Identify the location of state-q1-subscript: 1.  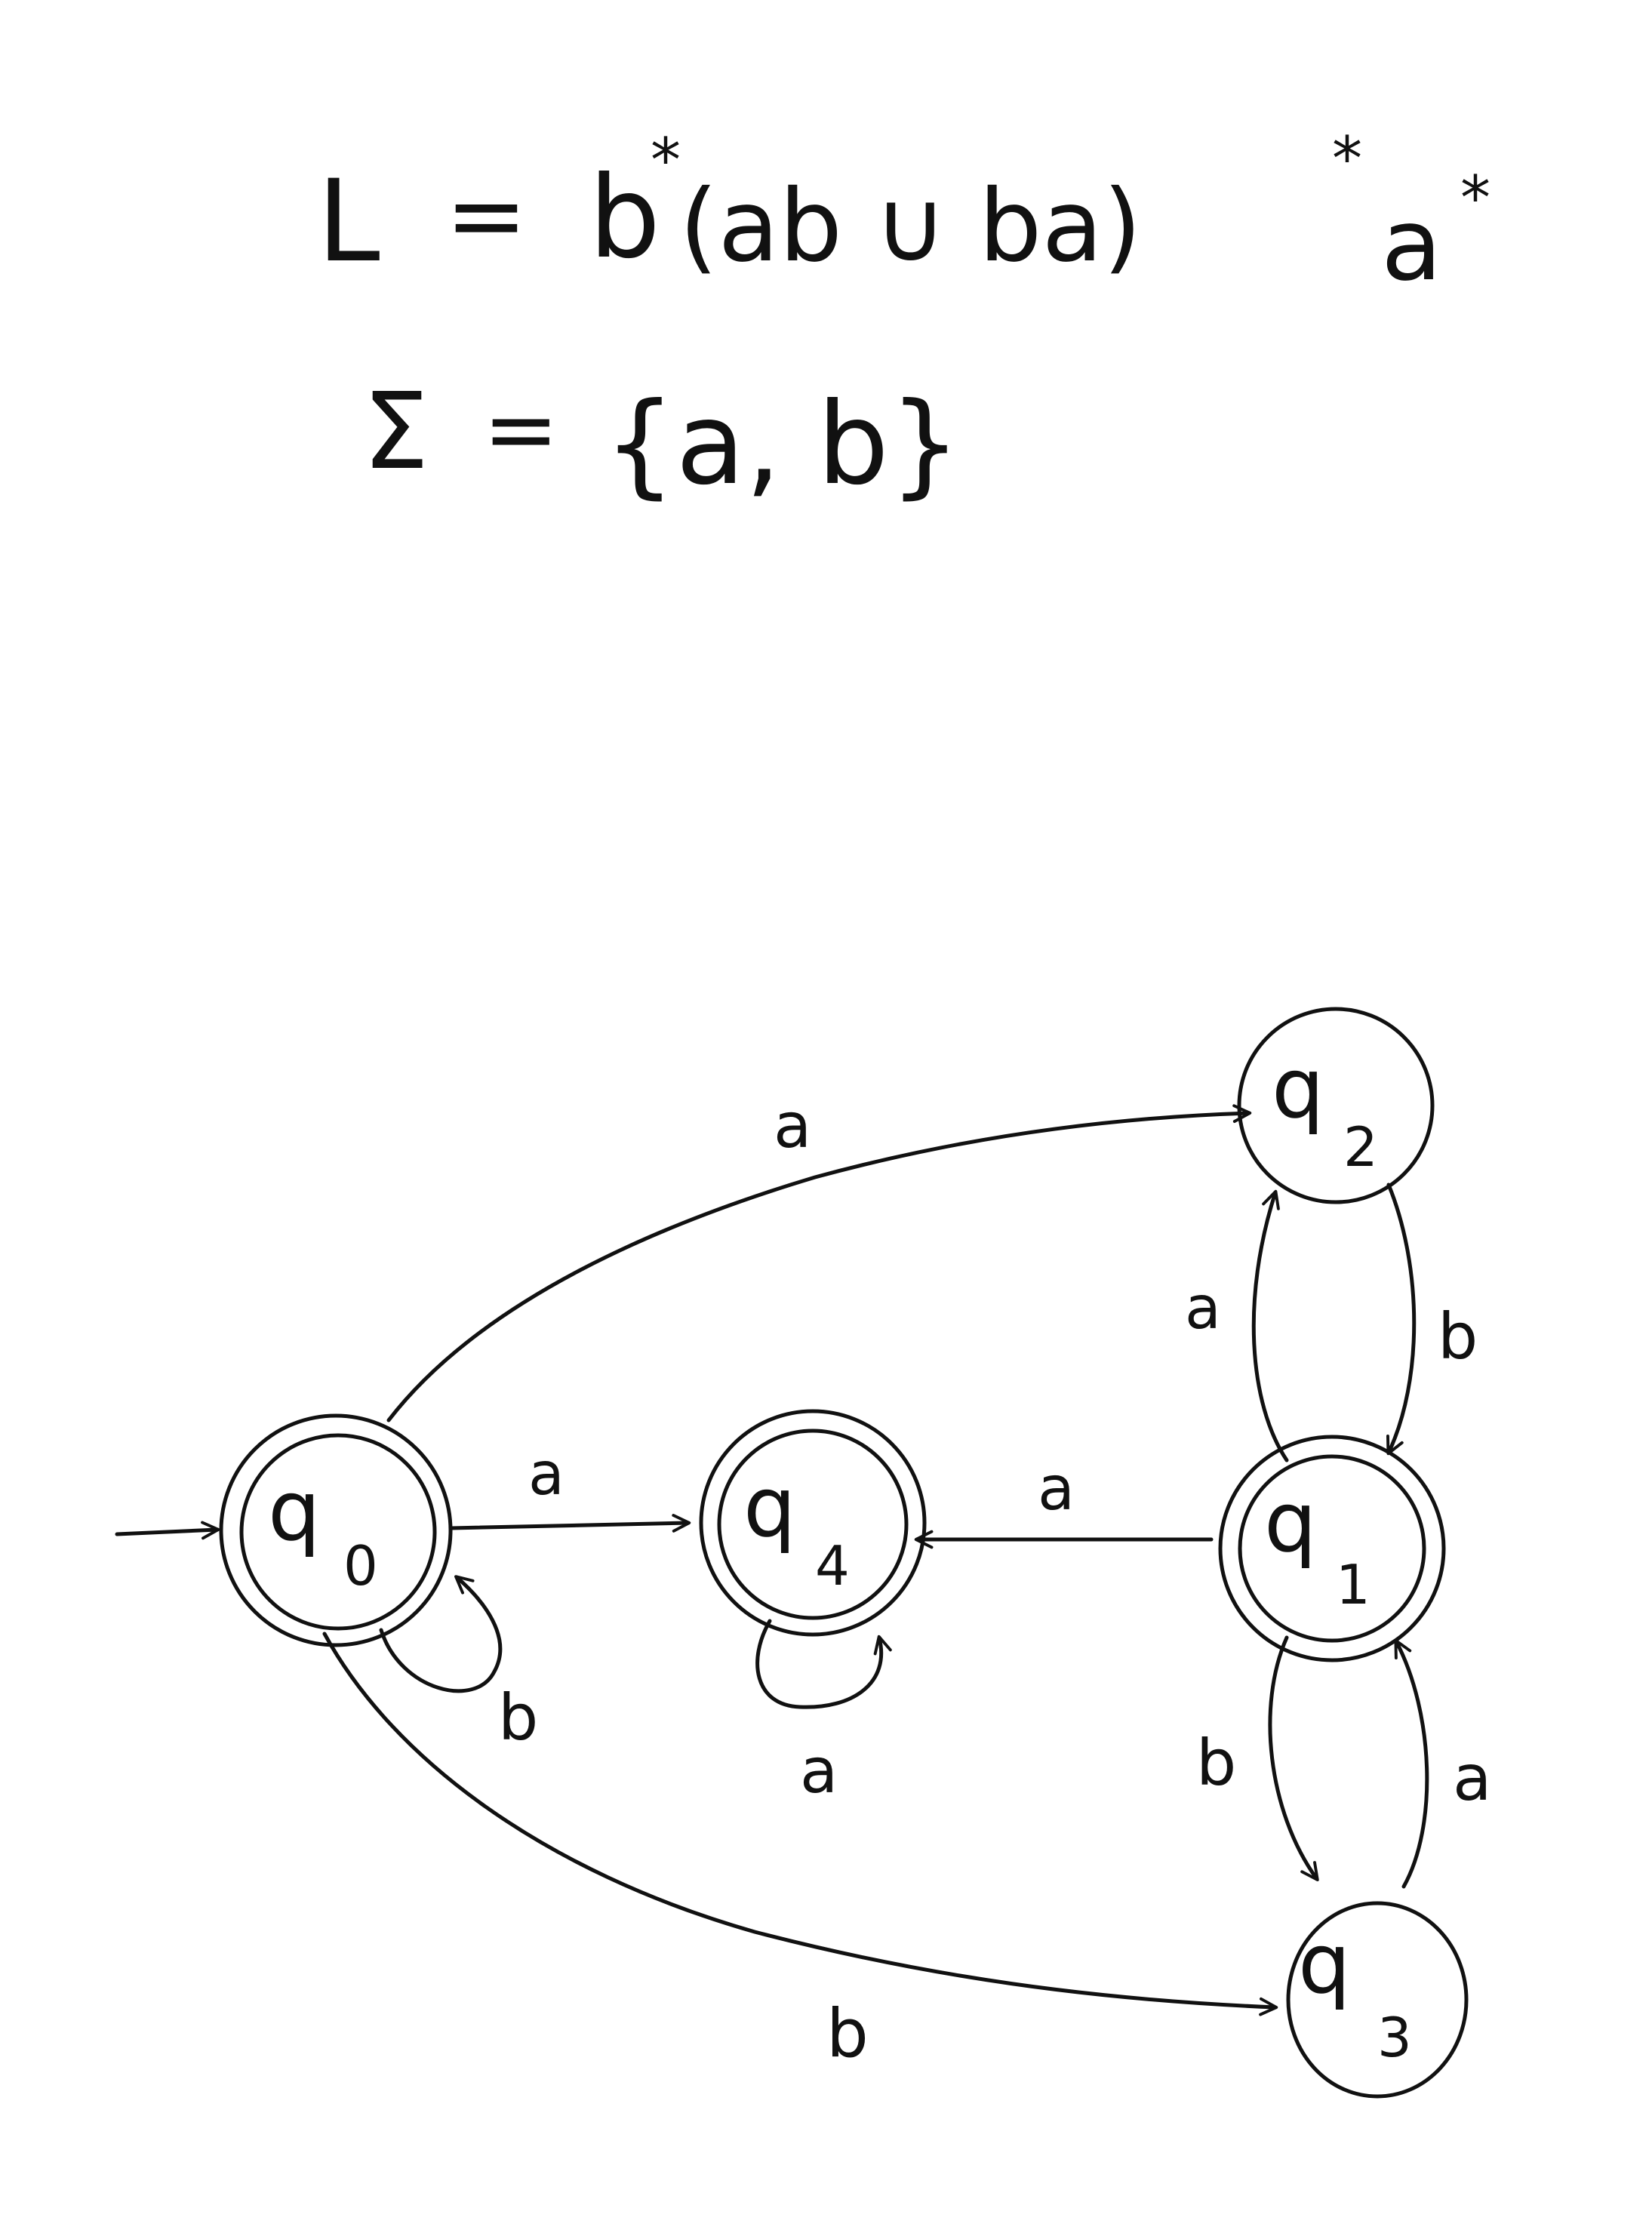
(1353, 1585).